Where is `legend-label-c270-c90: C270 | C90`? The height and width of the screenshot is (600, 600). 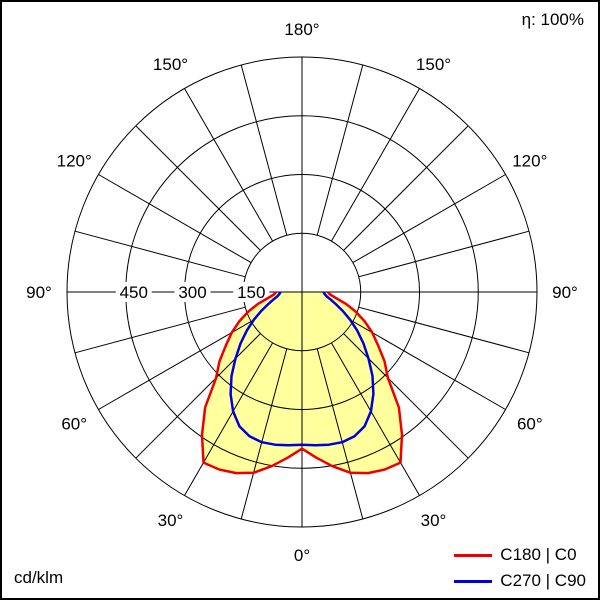 legend-label-c270-c90: C270 | C90 is located at coordinates (543, 580).